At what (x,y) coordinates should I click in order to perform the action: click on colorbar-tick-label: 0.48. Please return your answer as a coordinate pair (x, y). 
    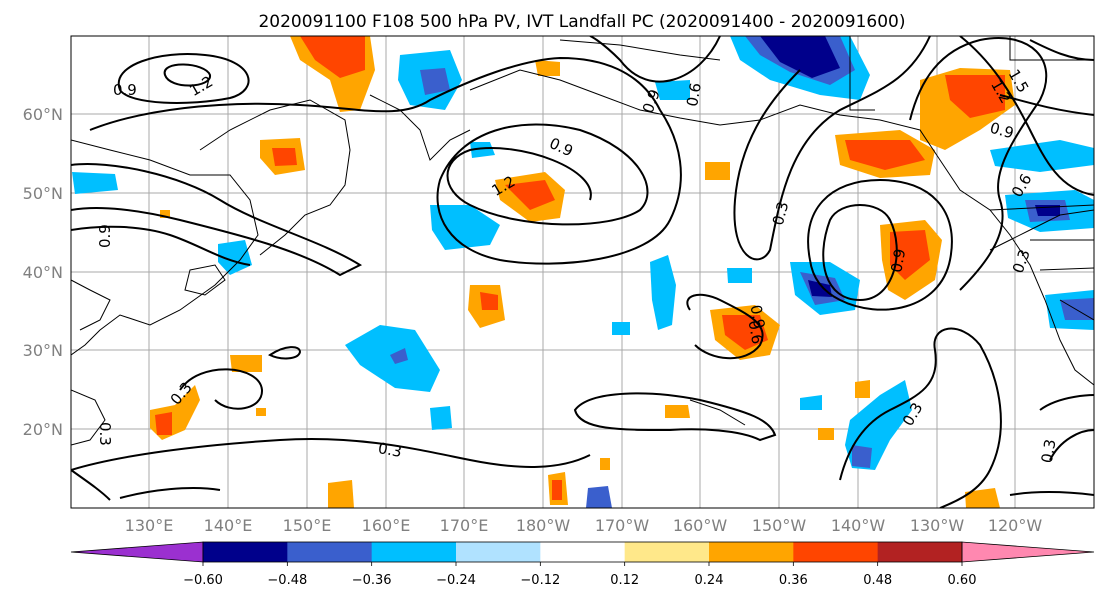
    Looking at the image, I should click on (877, 580).